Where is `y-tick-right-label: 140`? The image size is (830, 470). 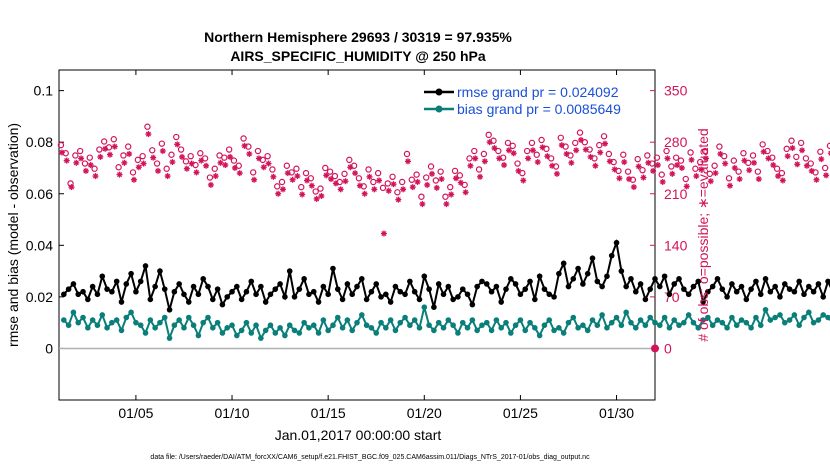 y-tick-right-label: 140 is located at coordinates (676, 245).